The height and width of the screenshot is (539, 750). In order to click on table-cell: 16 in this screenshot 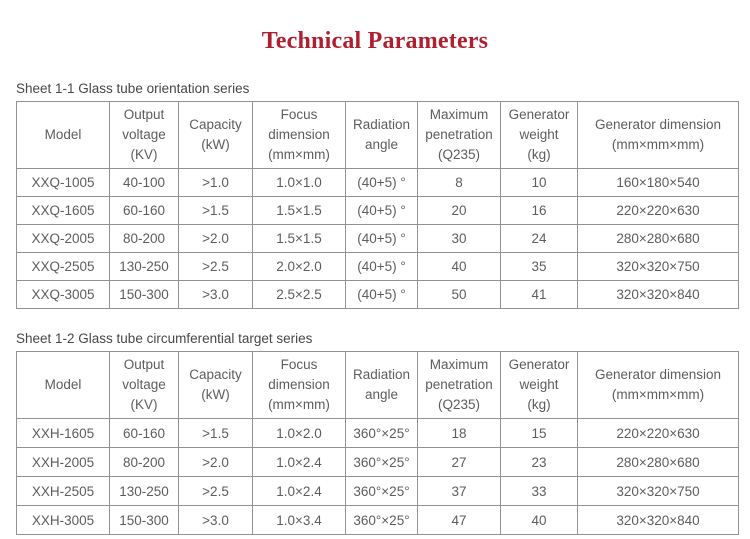, I will do `click(539, 210)`.